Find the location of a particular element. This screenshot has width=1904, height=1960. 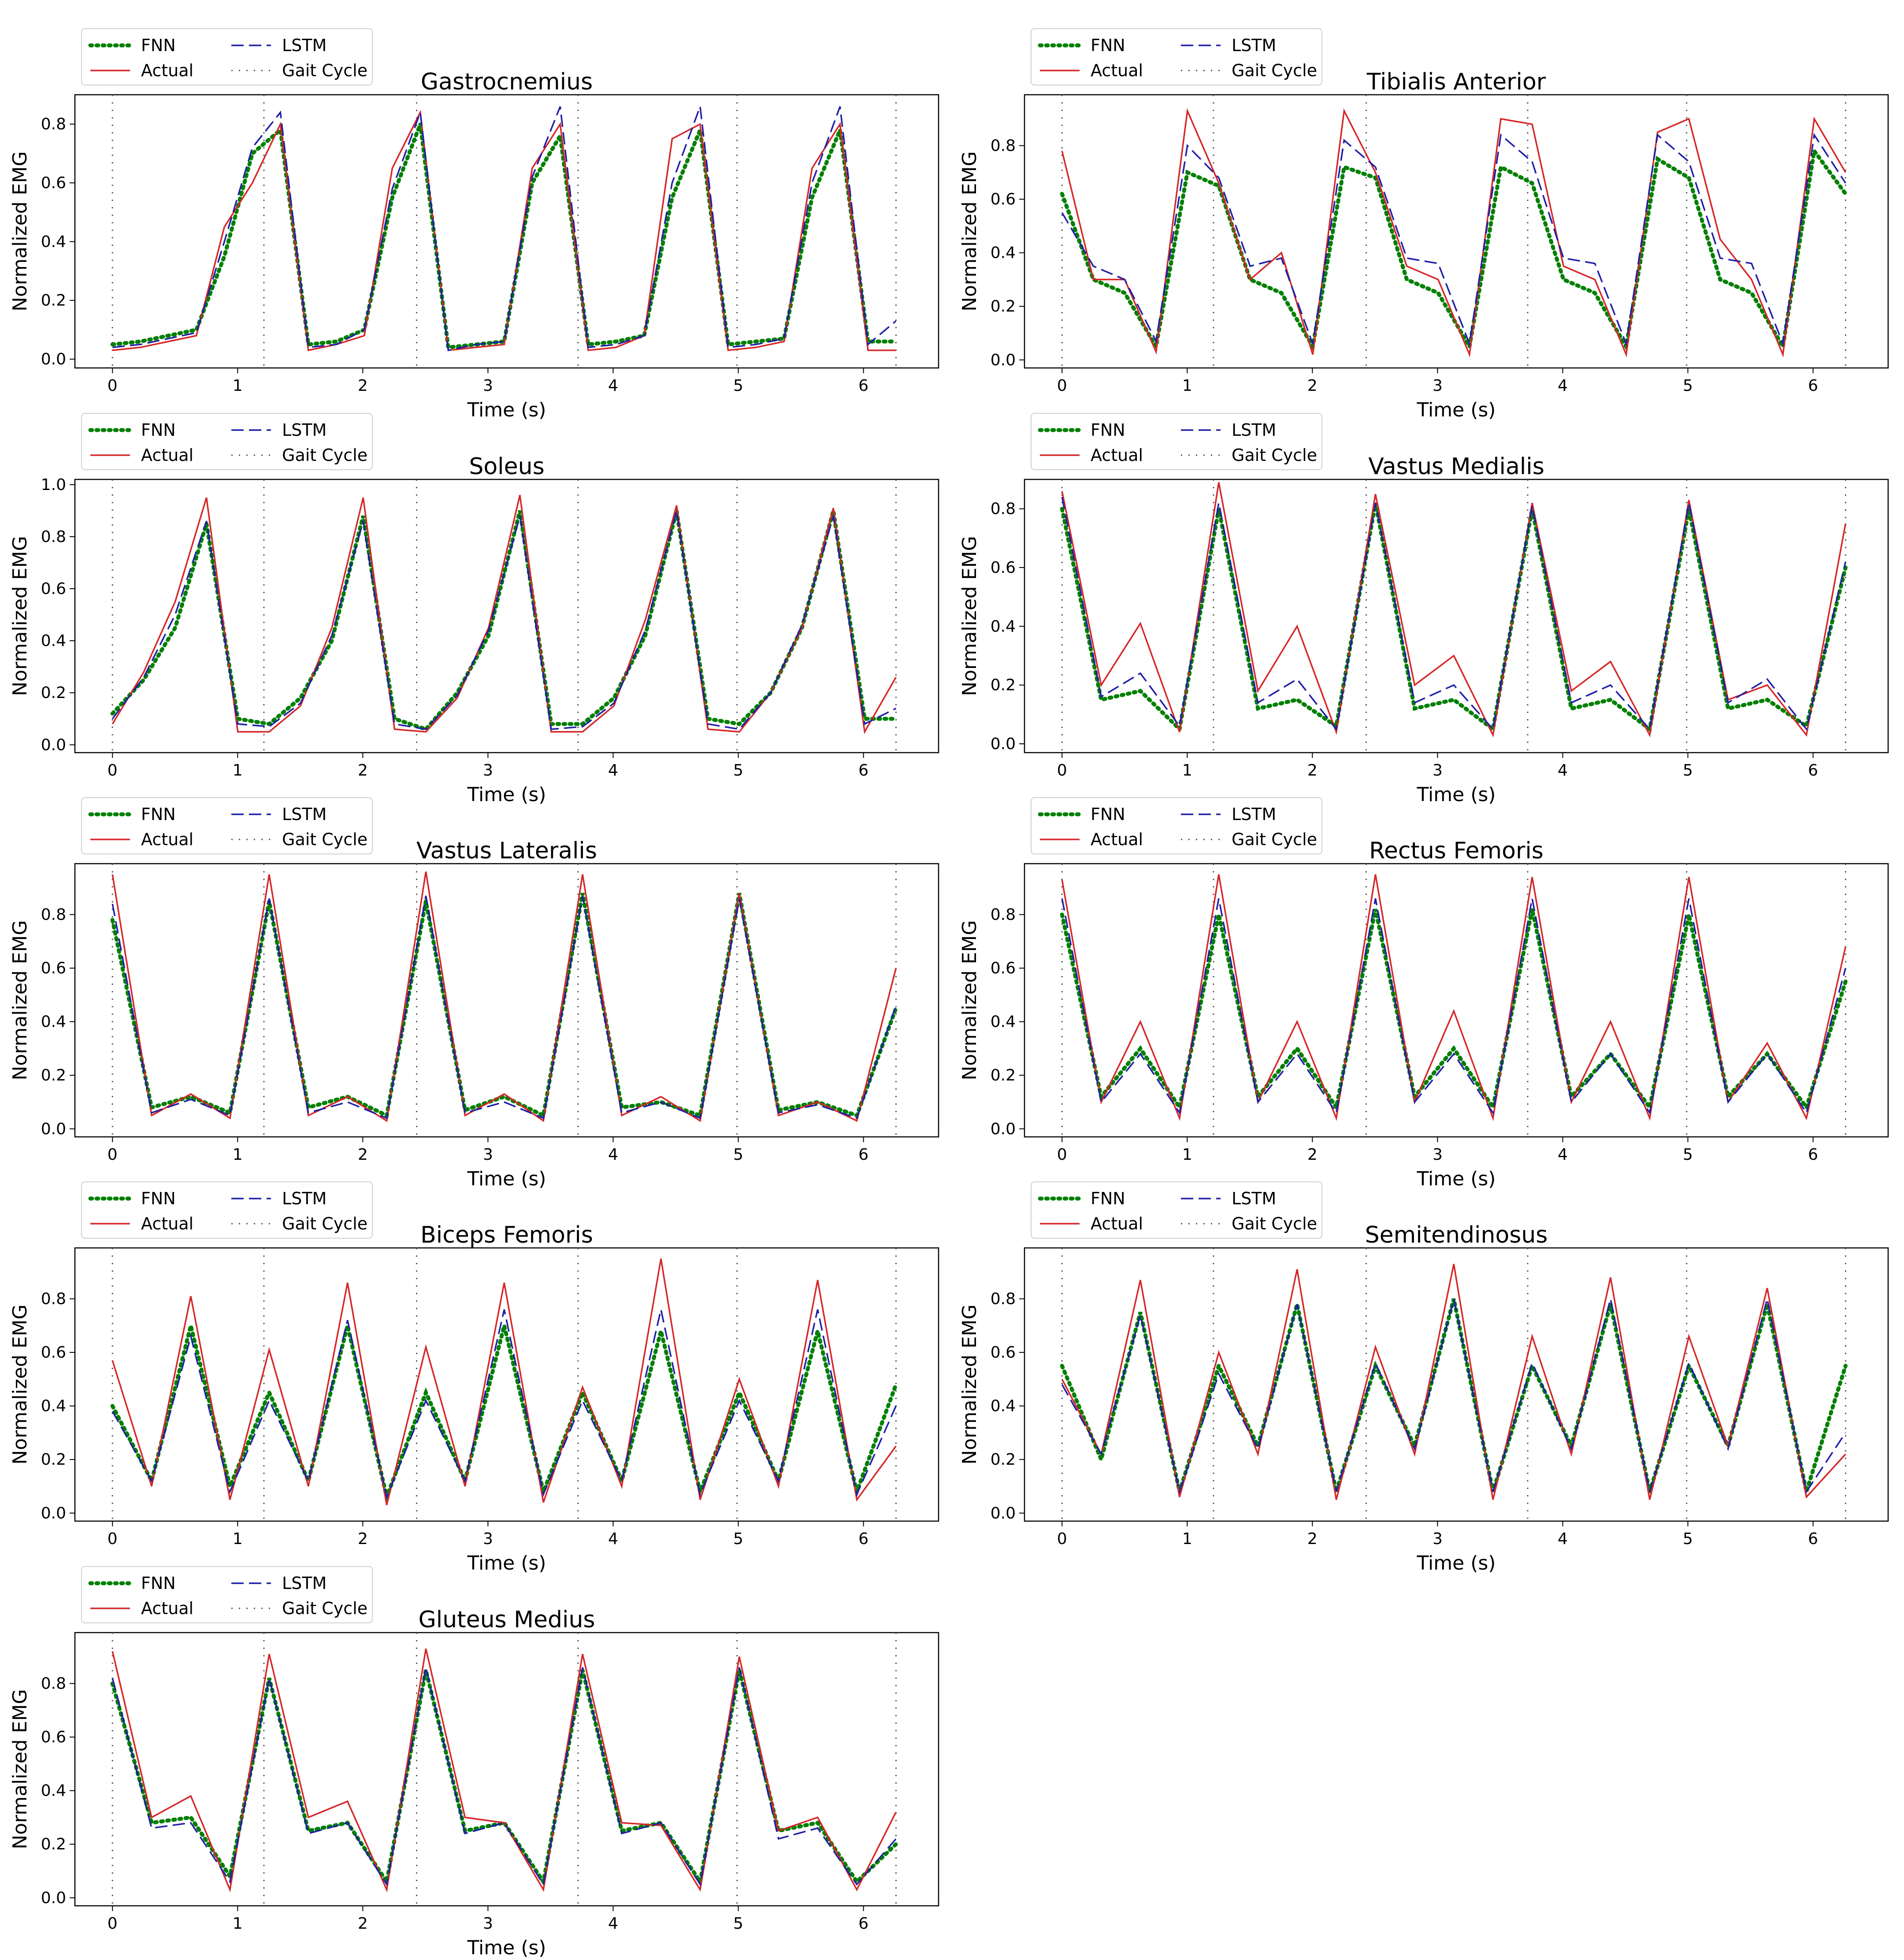

legend-label-lstm: LSTM is located at coordinates (1254, 430).